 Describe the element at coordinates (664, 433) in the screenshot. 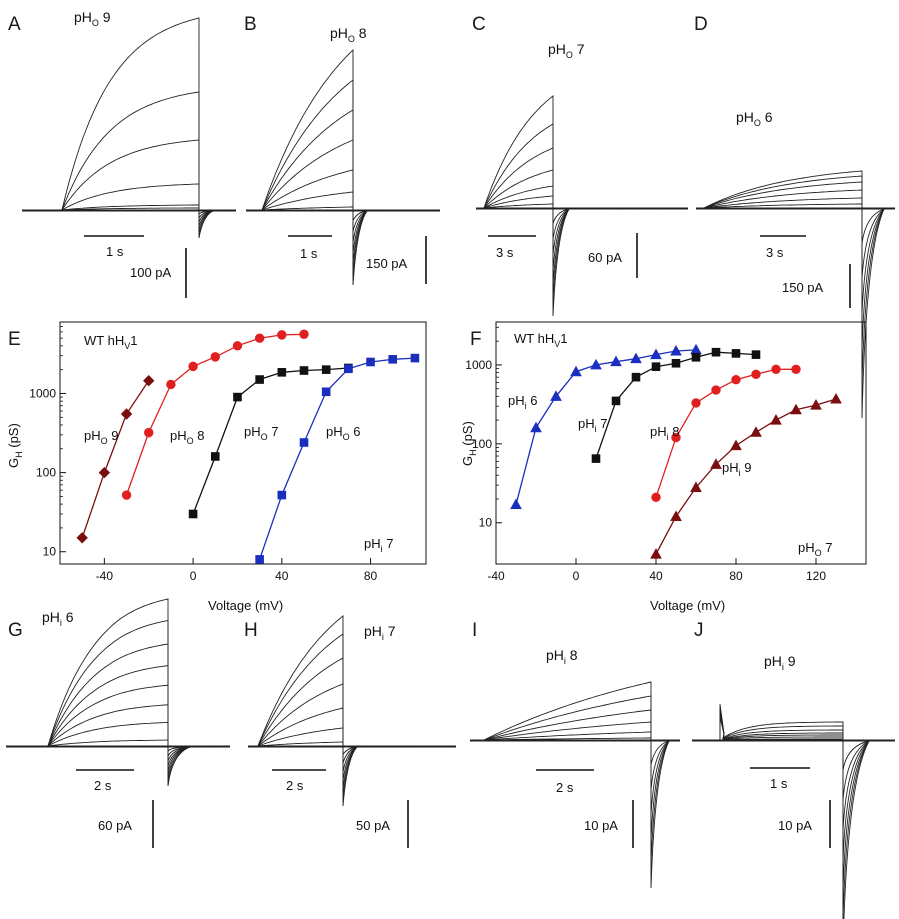

I see `series-label-F-pHi8: pHi 8` at that location.